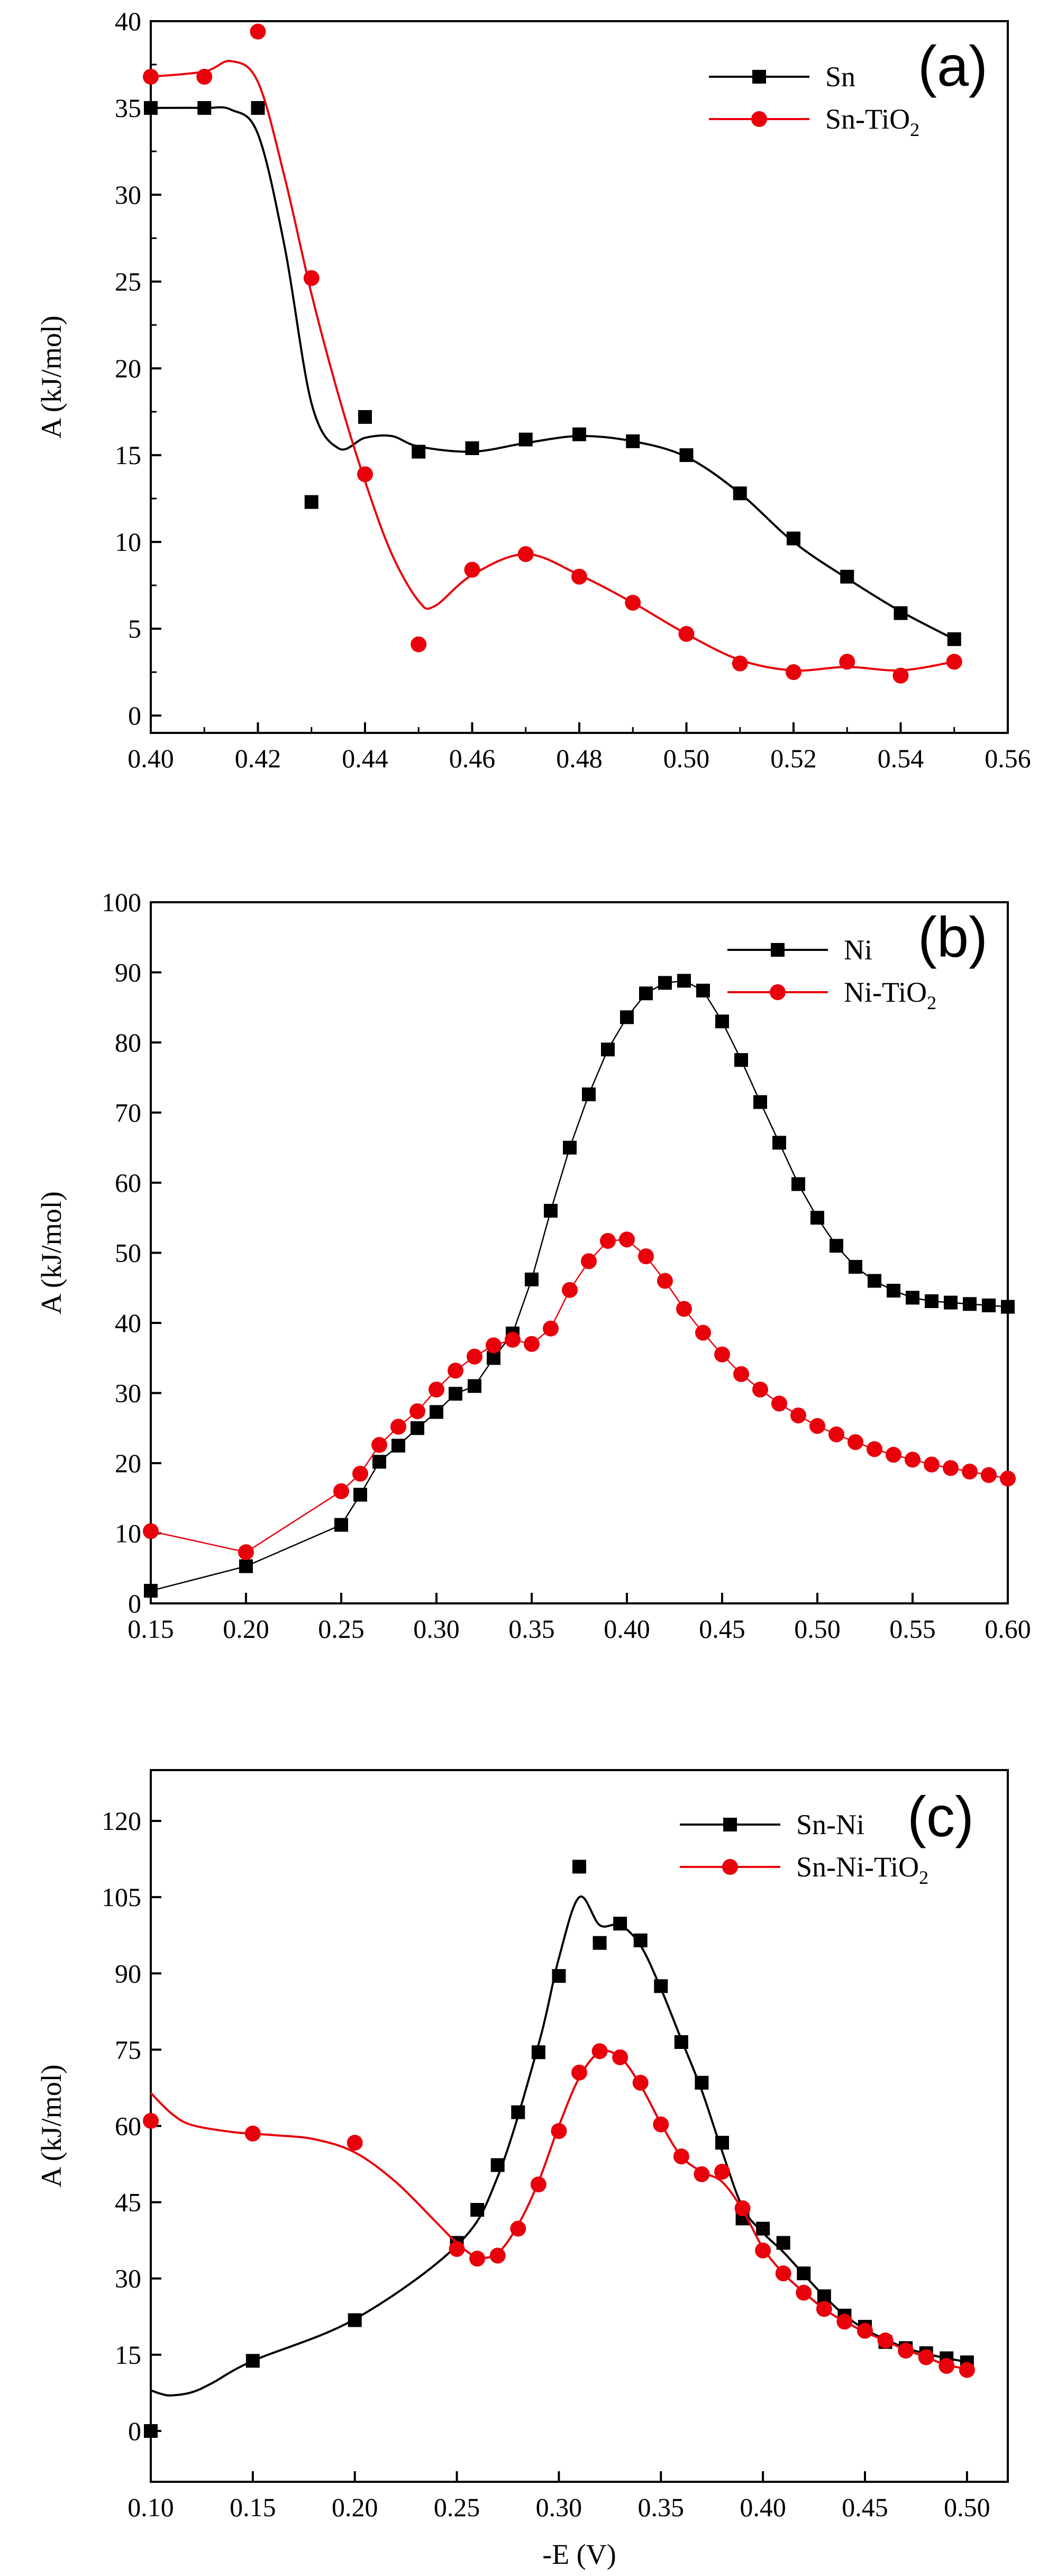 The image size is (1057, 2576). What do you see at coordinates (840, 77) in the screenshot?
I see `legend-label: Sn` at bounding box center [840, 77].